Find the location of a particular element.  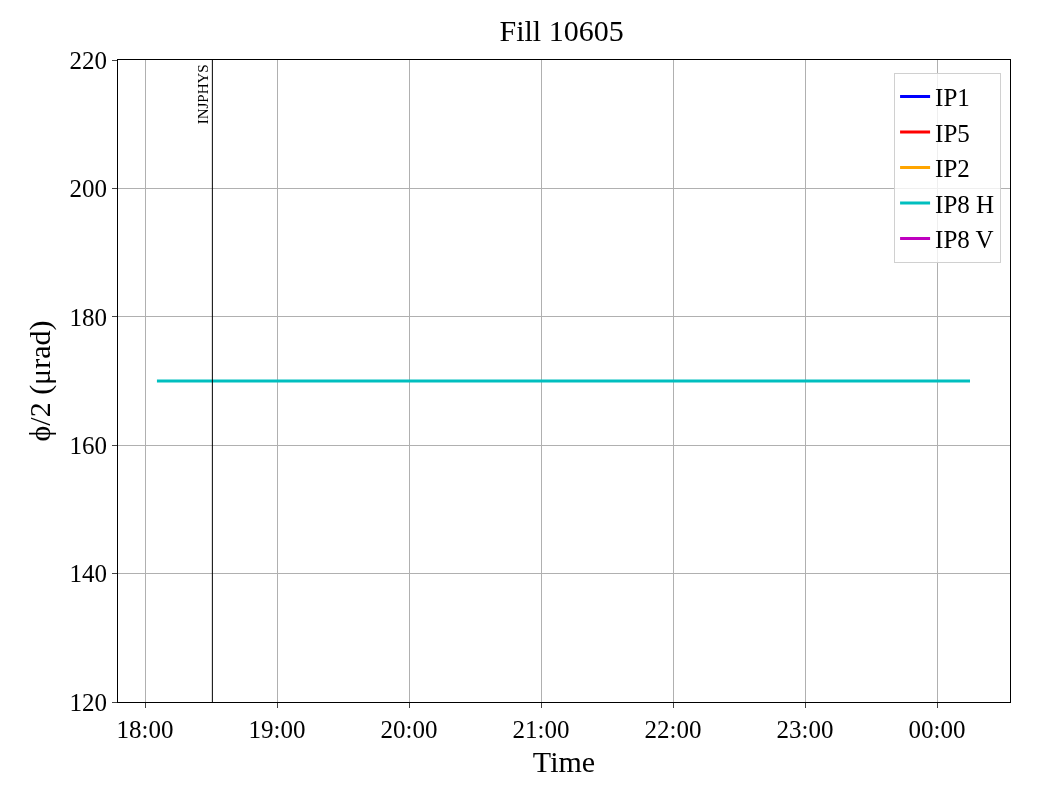

legend-label: IP2 is located at coordinates (952, 169).